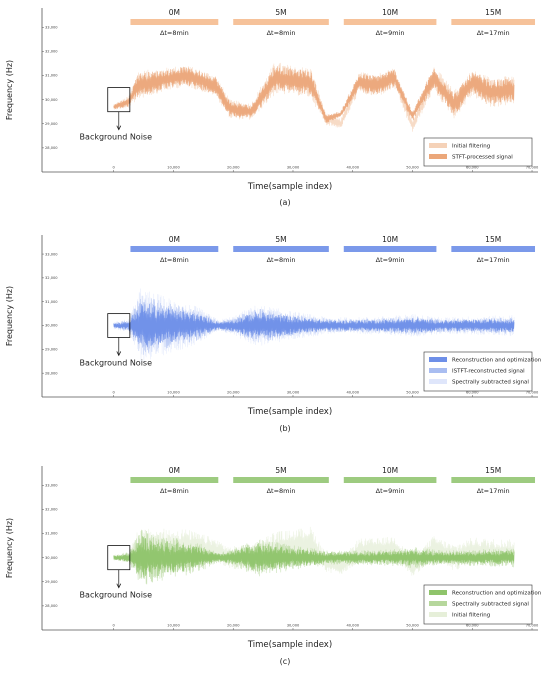 The width and height of the screenshot is (550, 684). Describe the element at coordinates (114, 626) in the screenshot. I see `x-tick-label: 0` at that location.